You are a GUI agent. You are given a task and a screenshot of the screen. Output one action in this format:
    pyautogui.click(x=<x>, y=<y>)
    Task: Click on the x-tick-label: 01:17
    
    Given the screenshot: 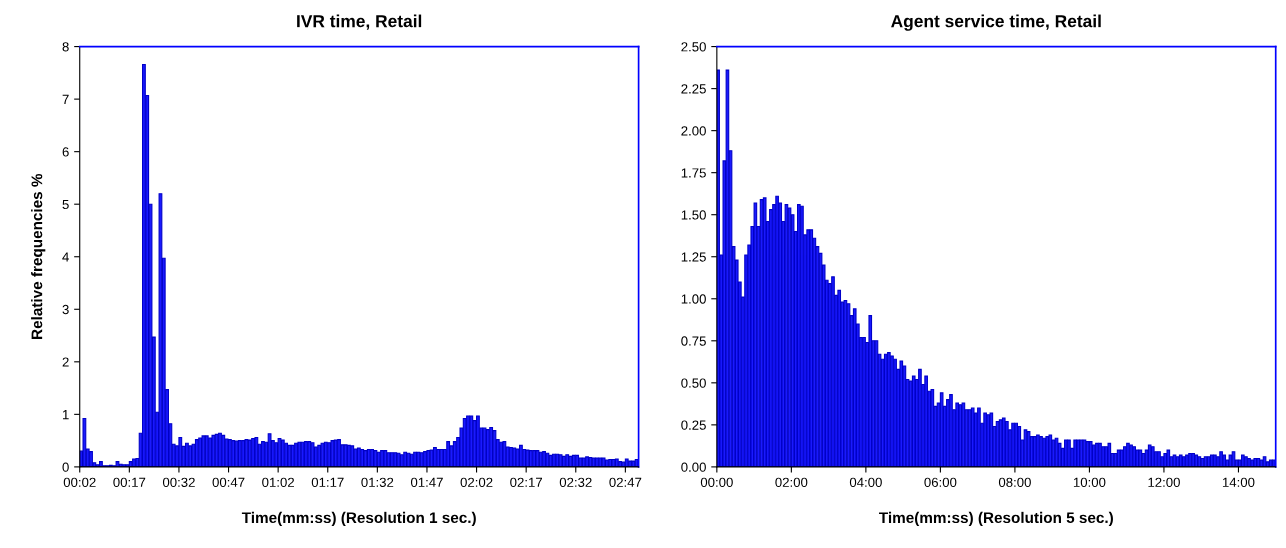 What is the action you would take?
    pyautogui.click(x=327, y=482)
    